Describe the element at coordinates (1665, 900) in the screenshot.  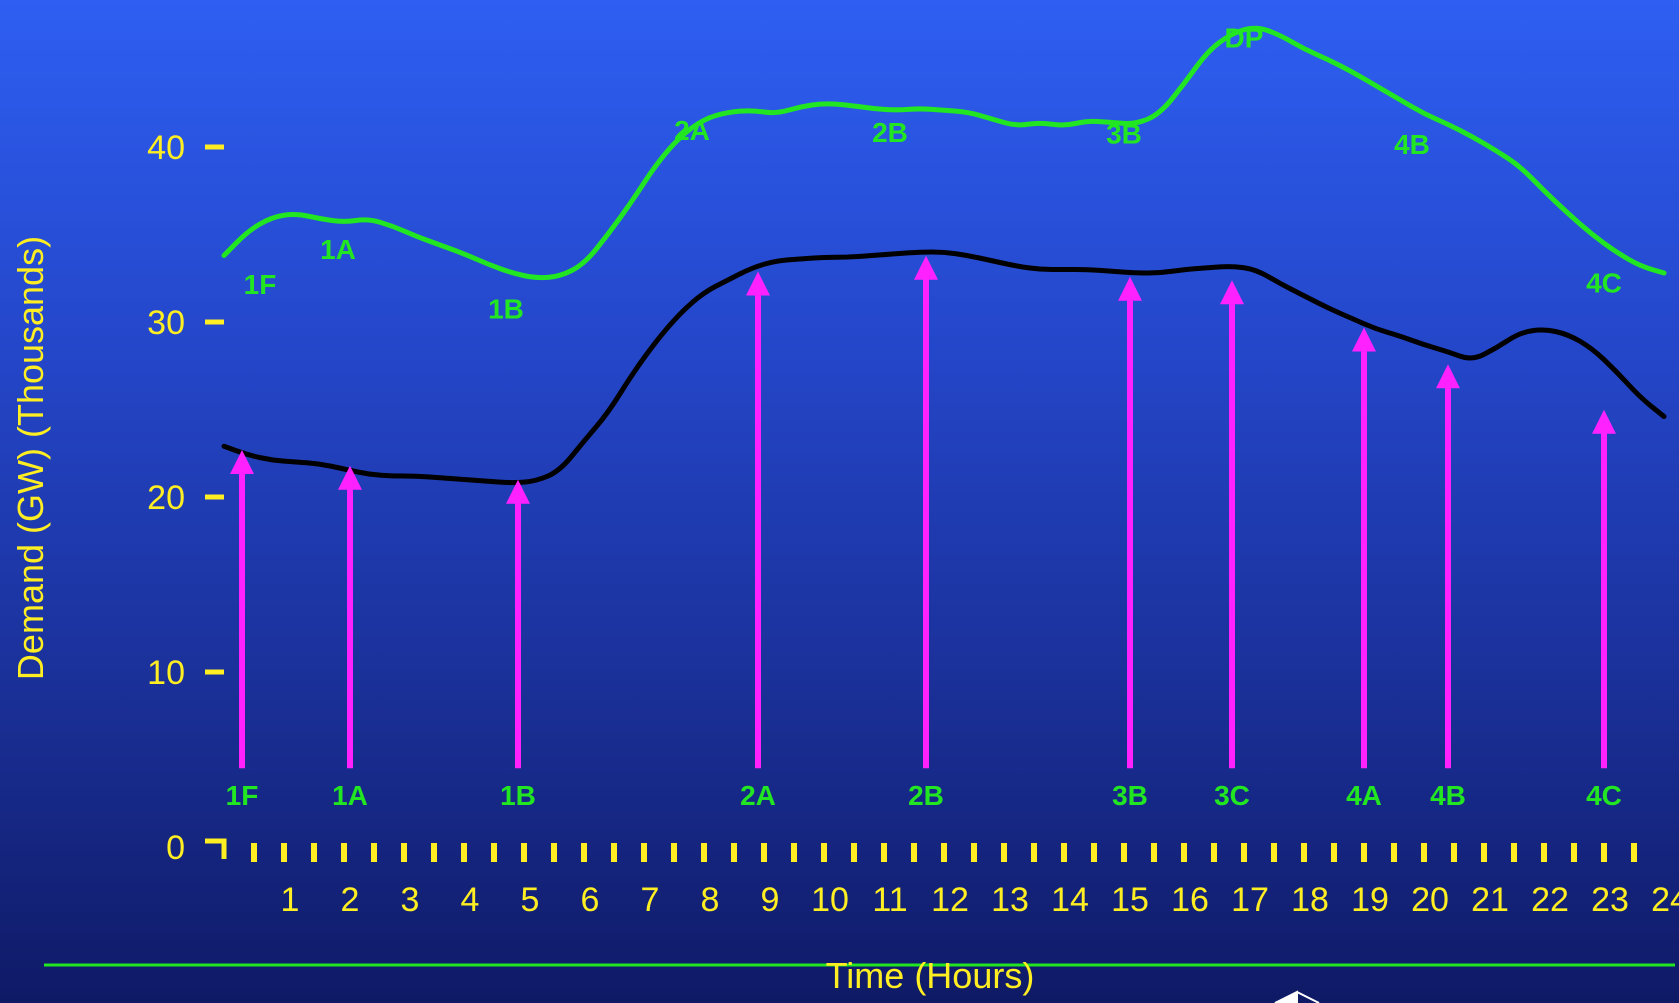
I see `x-tick-label: 24` at that location.